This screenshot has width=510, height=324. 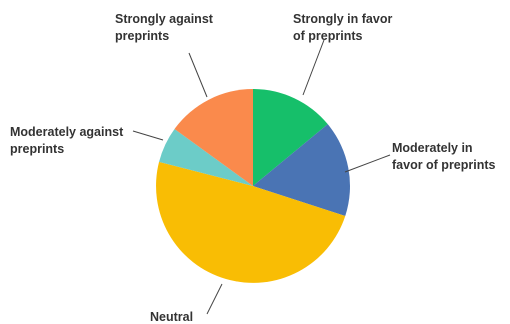 What do you see at coordinates (444, 165) in the screenshot?
I see `slice-label-line: favor of preprints` at bounding box center [444, 165].